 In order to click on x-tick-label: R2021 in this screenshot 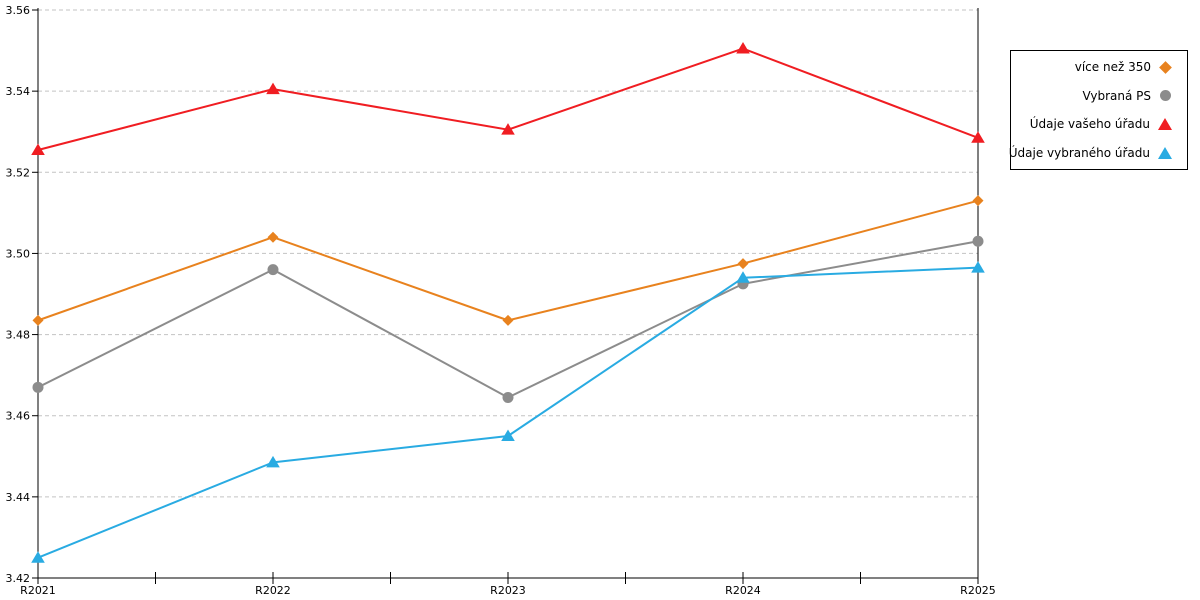, I will do `click(38, 590)`.